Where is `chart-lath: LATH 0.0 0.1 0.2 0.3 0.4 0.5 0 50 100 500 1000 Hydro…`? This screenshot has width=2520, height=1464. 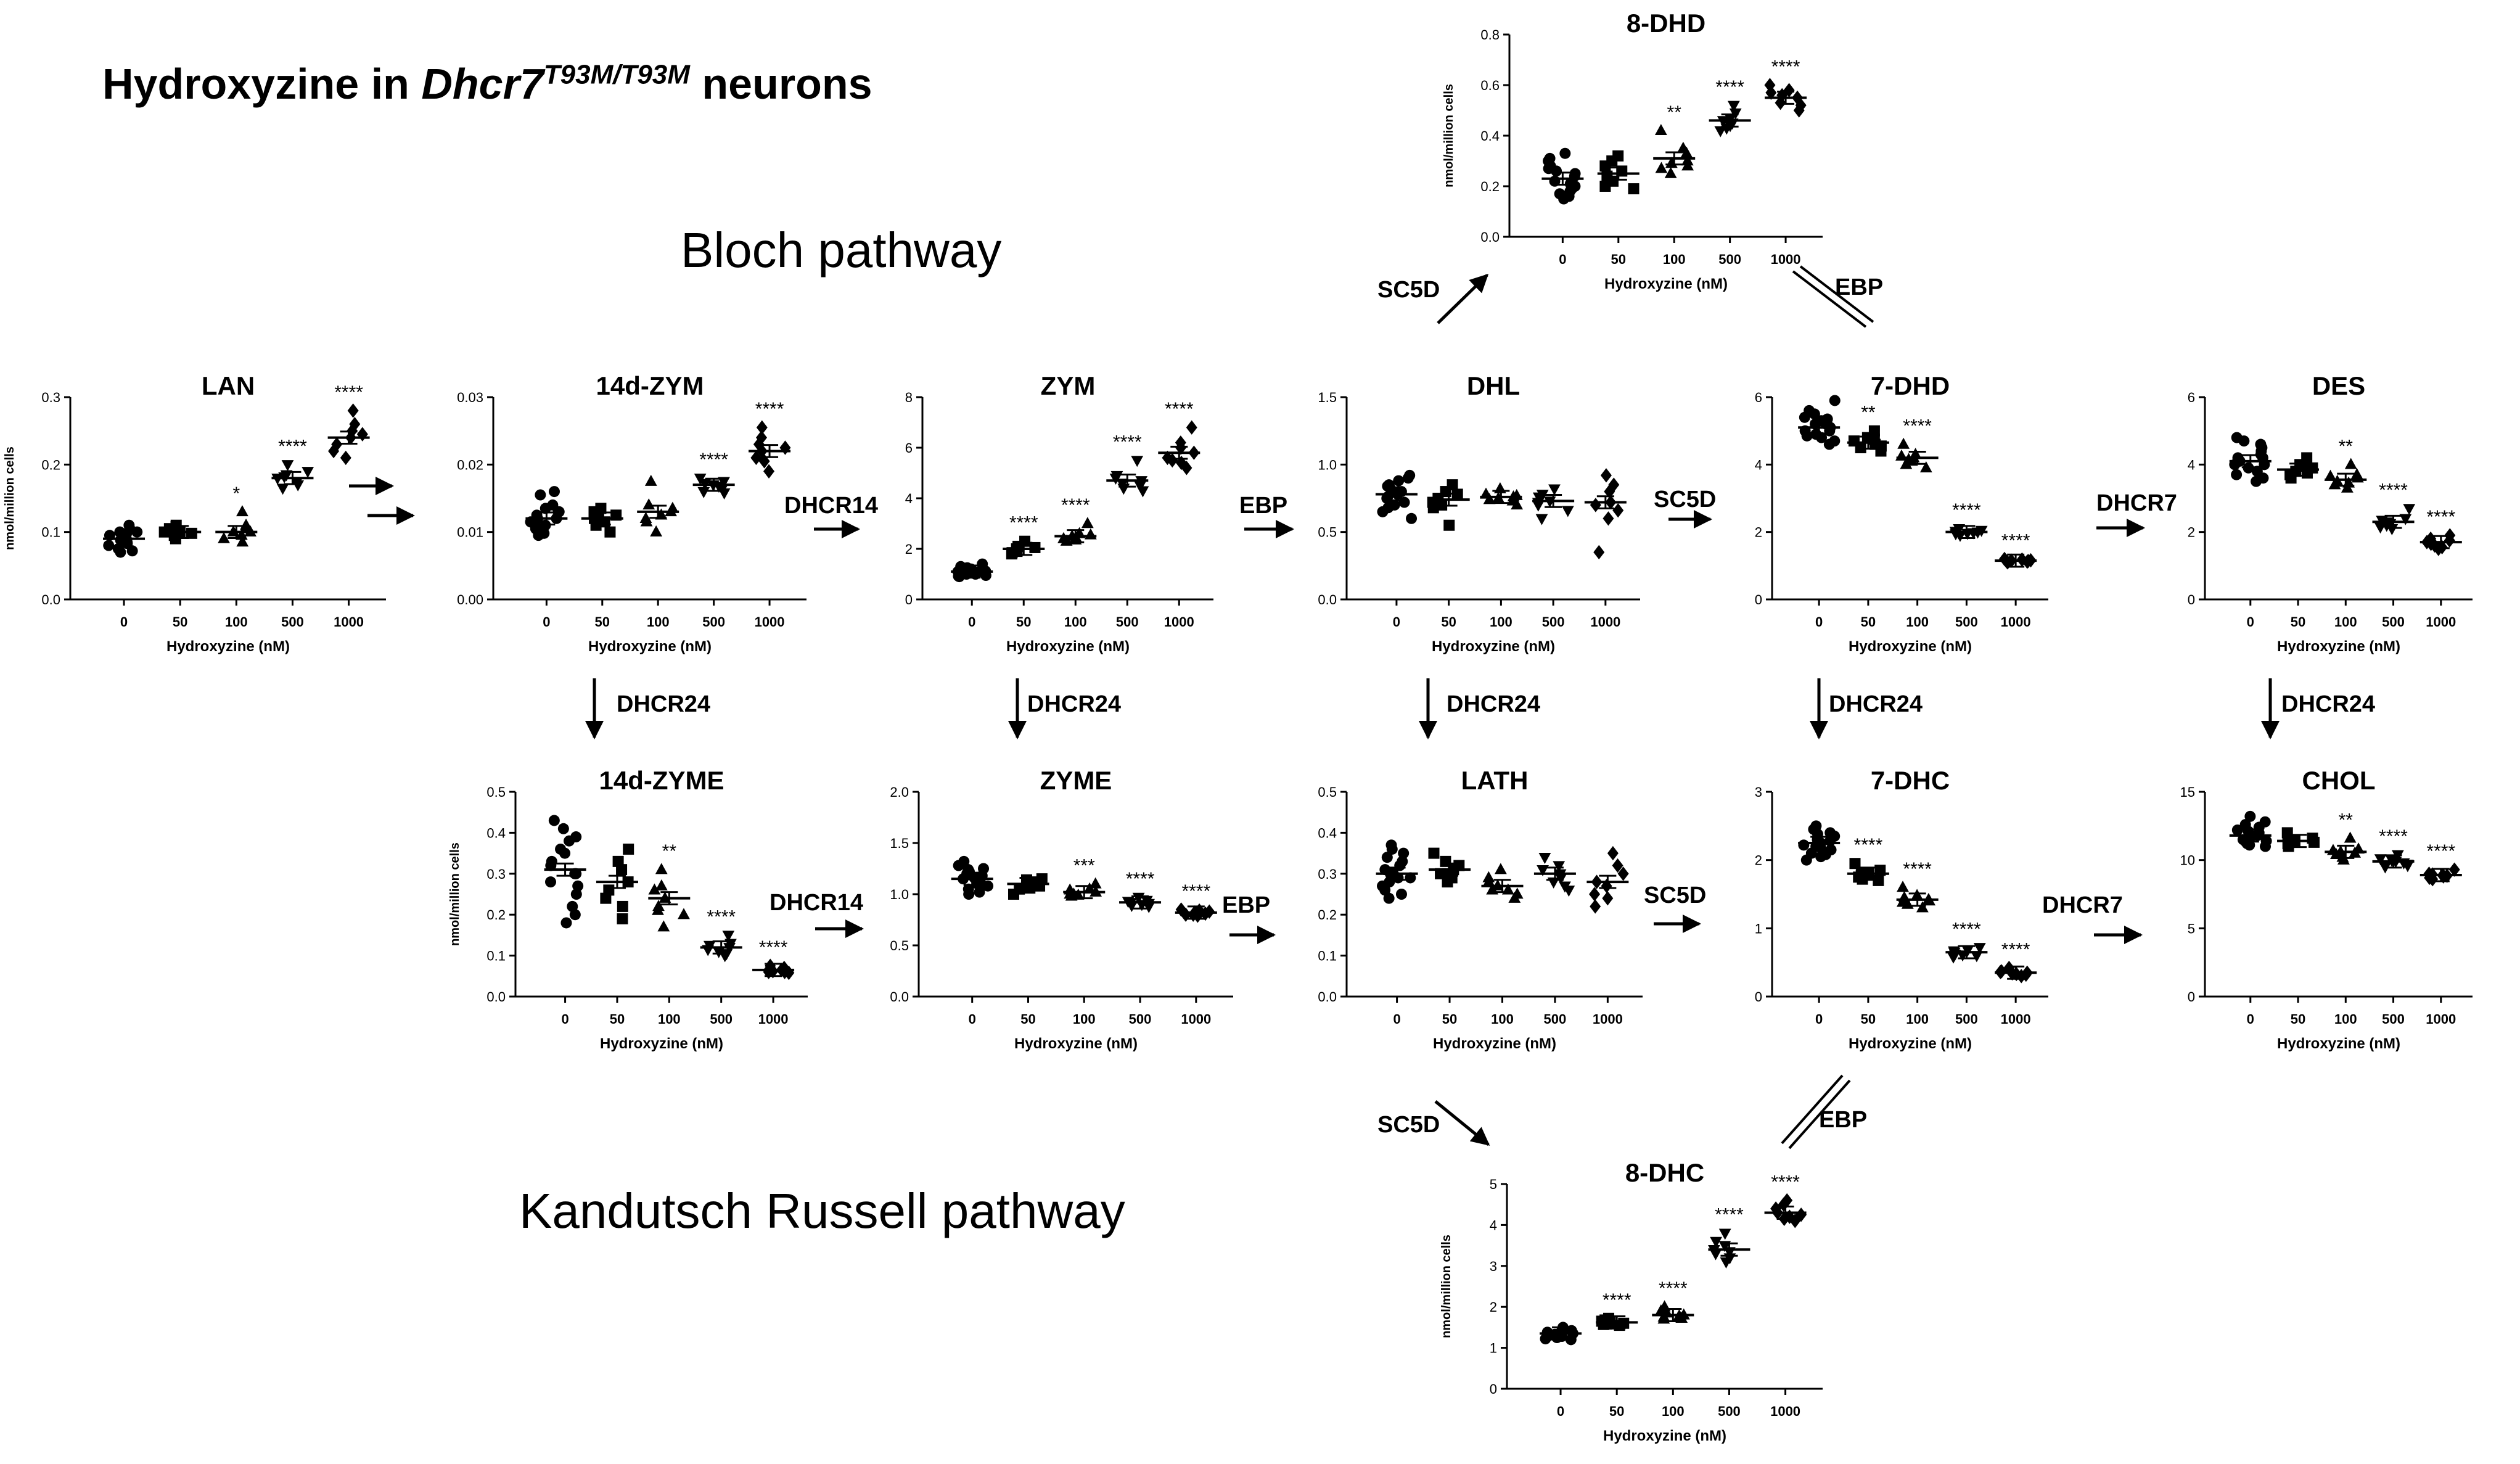
chart-lath: LATH 0.0 0.1 0.2 0.3 0.4 0.5 0 50 100 500 1000 Hydro… is located at coordinates (1480, 909).